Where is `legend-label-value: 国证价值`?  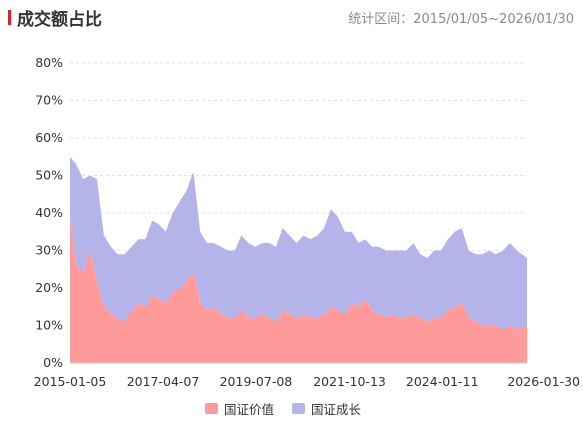
legend-label-value: 国证价值 is located at coordinates (249, 409).